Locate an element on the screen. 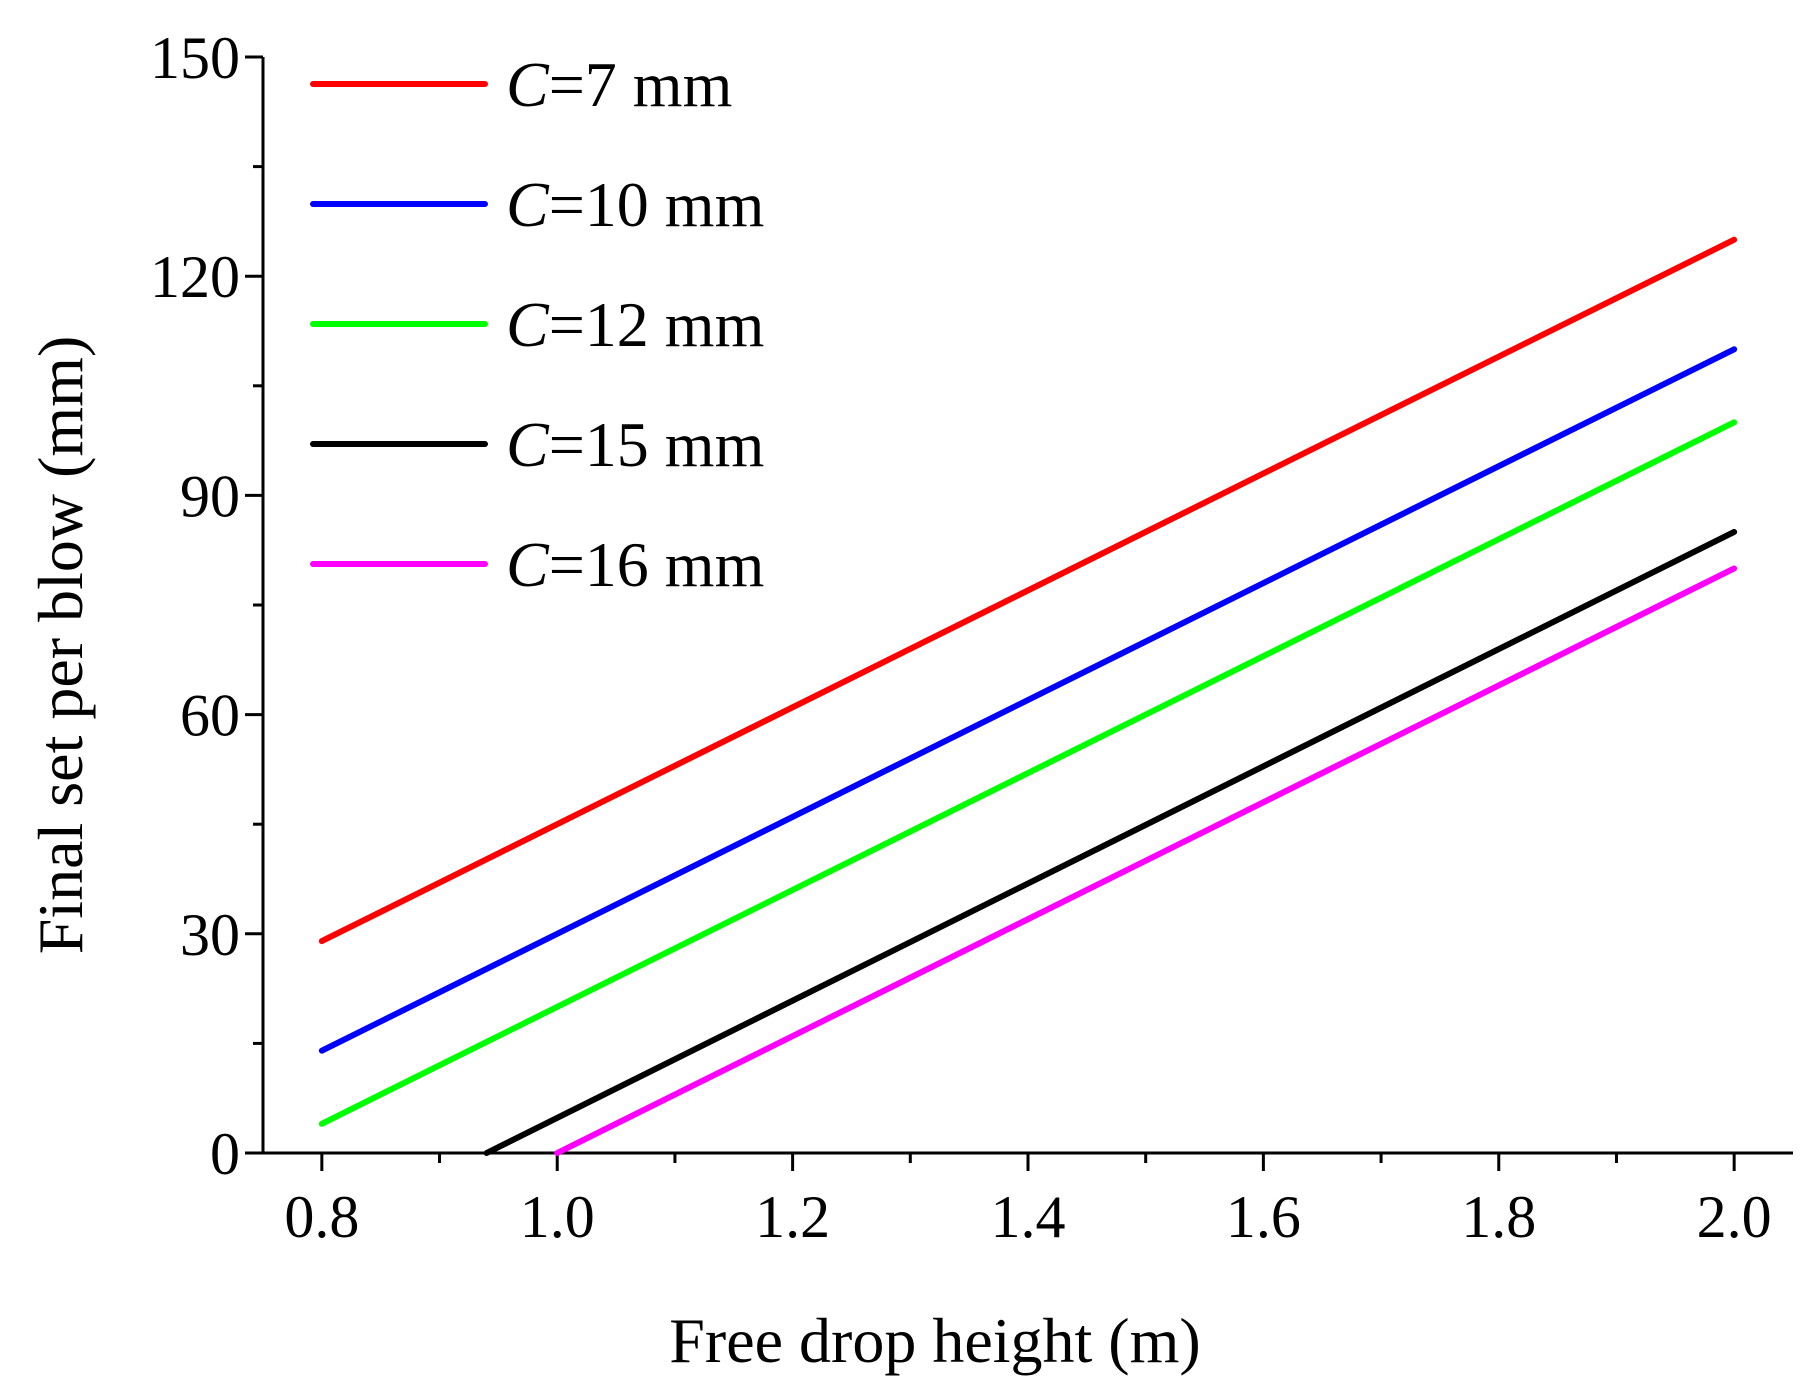  legend-label-2: C=10 mm is located at coordinates (635, 204).